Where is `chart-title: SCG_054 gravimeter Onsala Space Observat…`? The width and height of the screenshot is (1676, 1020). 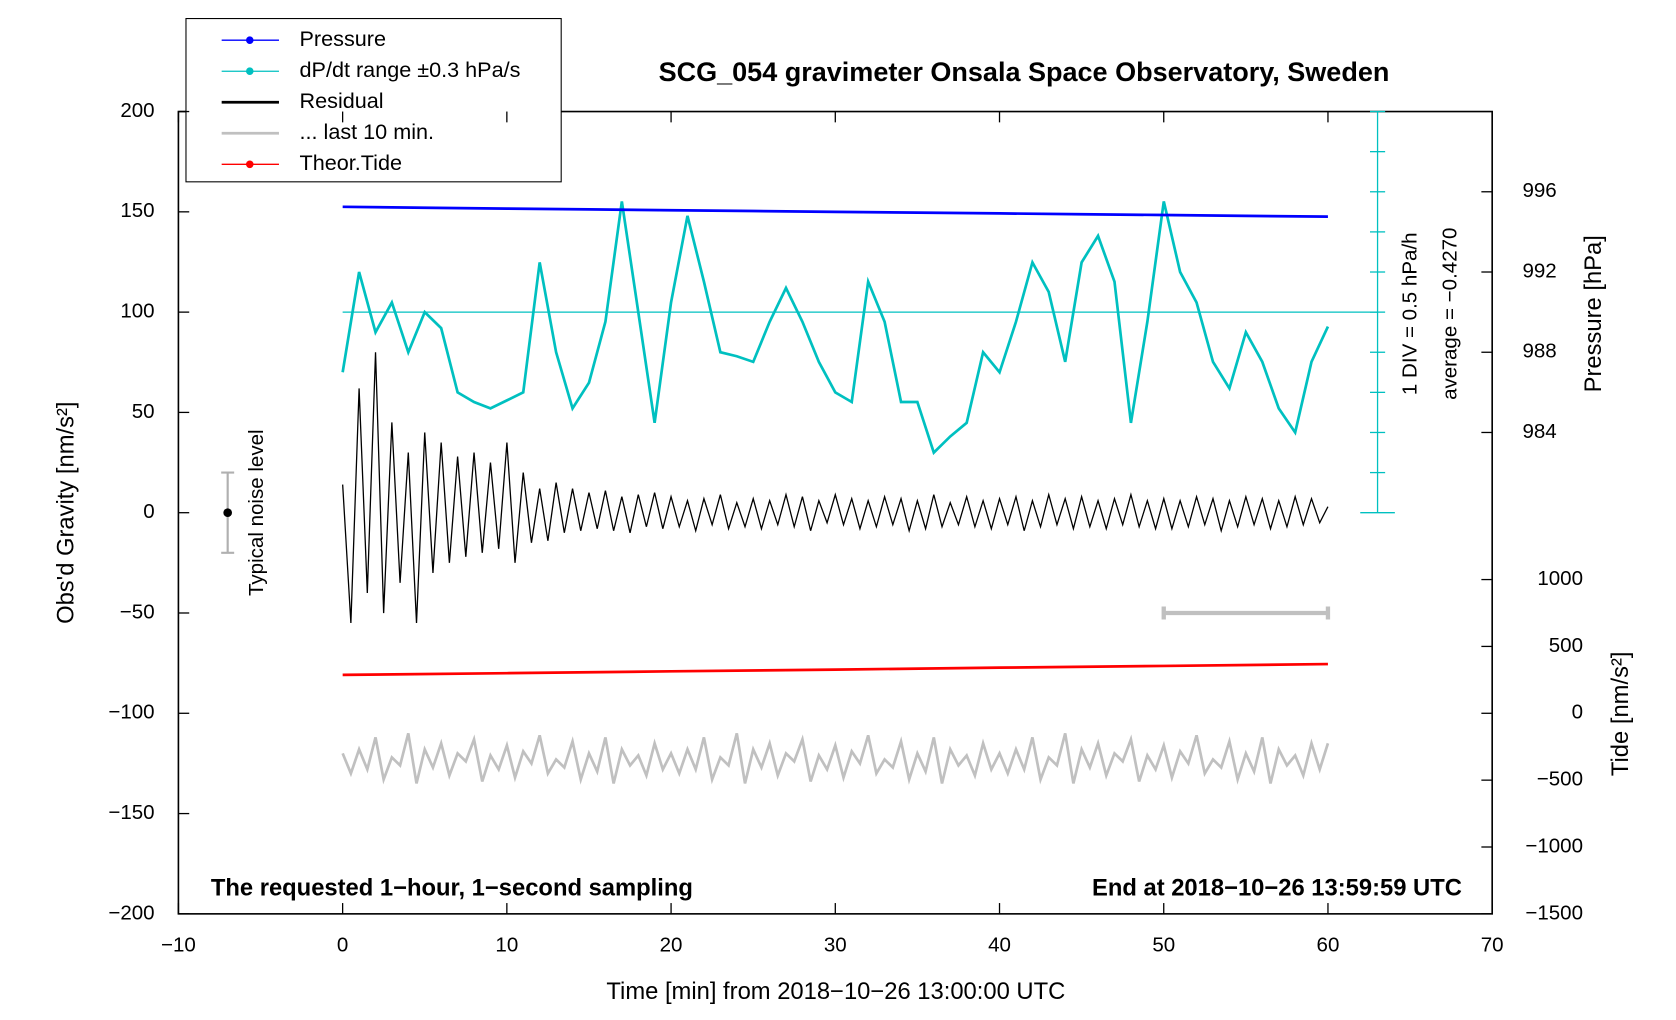 chart-title: SCG_054 gravimeter Onsala Space Observat… is located at coordinates (1024, 72).